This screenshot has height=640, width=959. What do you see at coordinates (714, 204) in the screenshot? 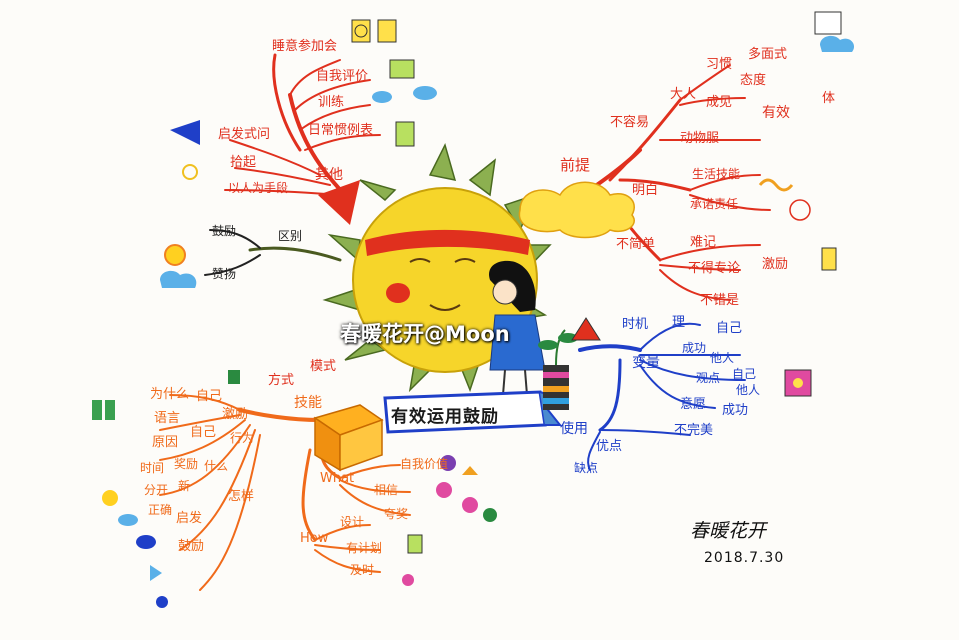
I see `node-label: 承诺责任` at bounding box center [714, 204].